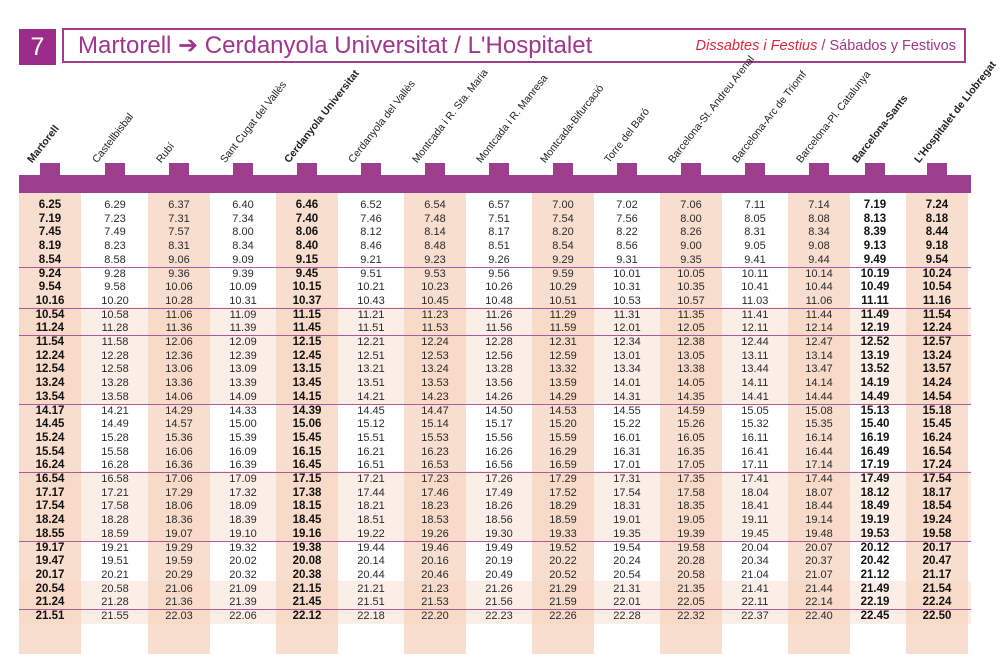 The image size is (1000, 658). I want to click on time-cell: 9.06, so click(179, 259).